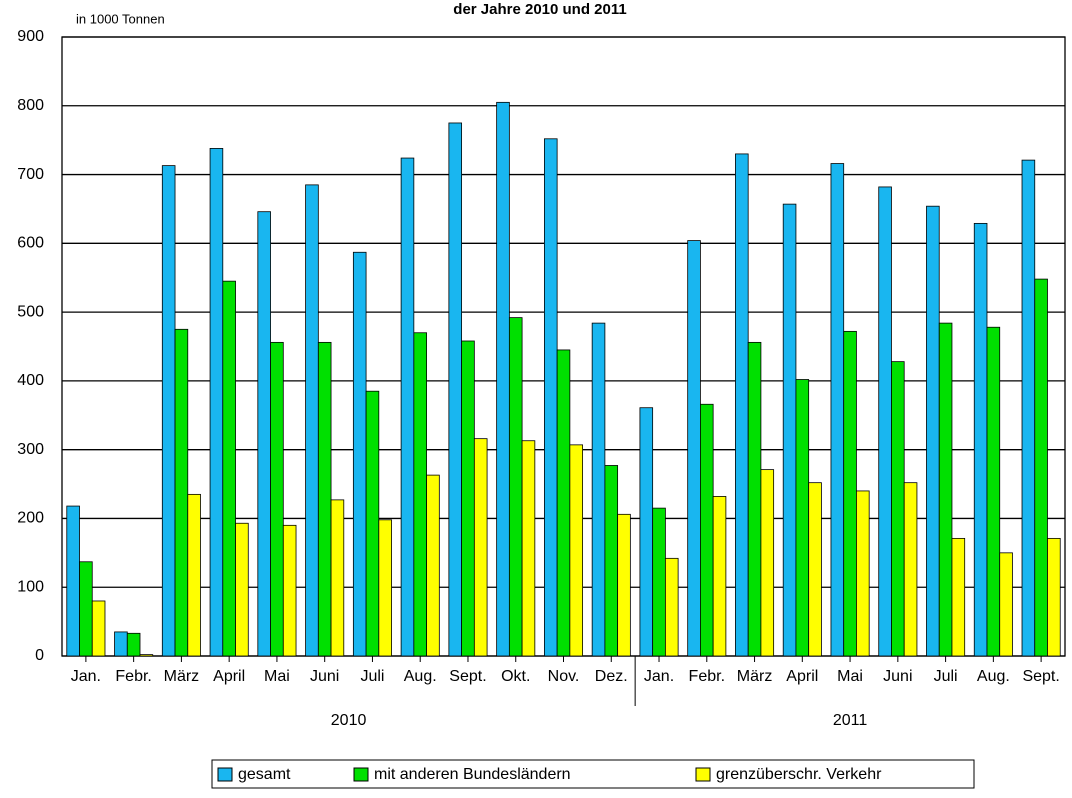 The height and width of the screenshot is (798, 1072). I want to click on y-tick-label: 900, so click(30, 36).